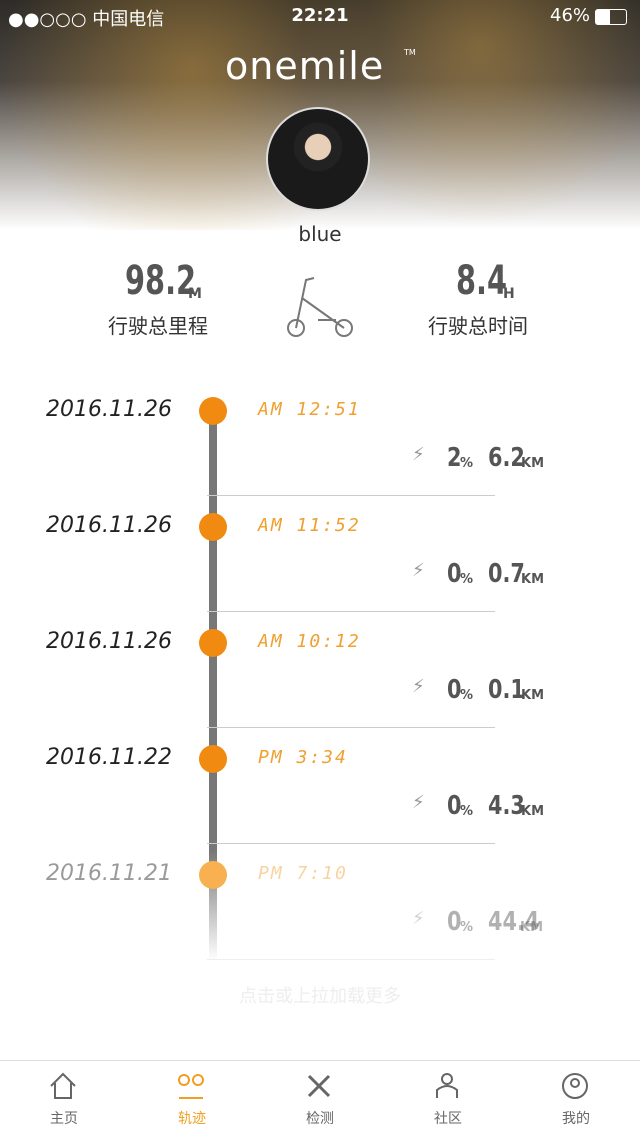 This screenshot has width=640, height=1138. What do you see at coordinates (506, 690) in the screenshot?
I see `trip-distance: 0.1` at bounding box center [506, 690].